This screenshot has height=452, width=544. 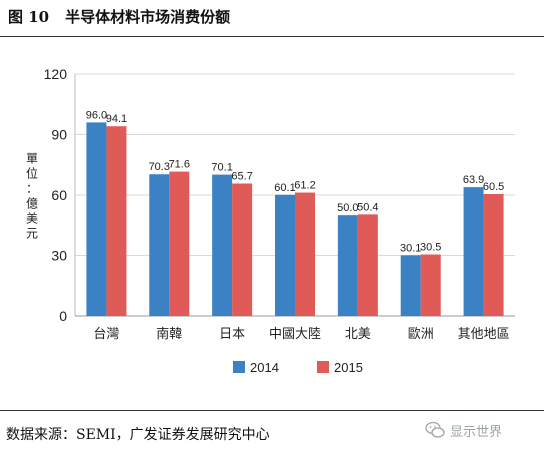 I want to click on x-tick-label: 北美, so click(x=358, y=334).